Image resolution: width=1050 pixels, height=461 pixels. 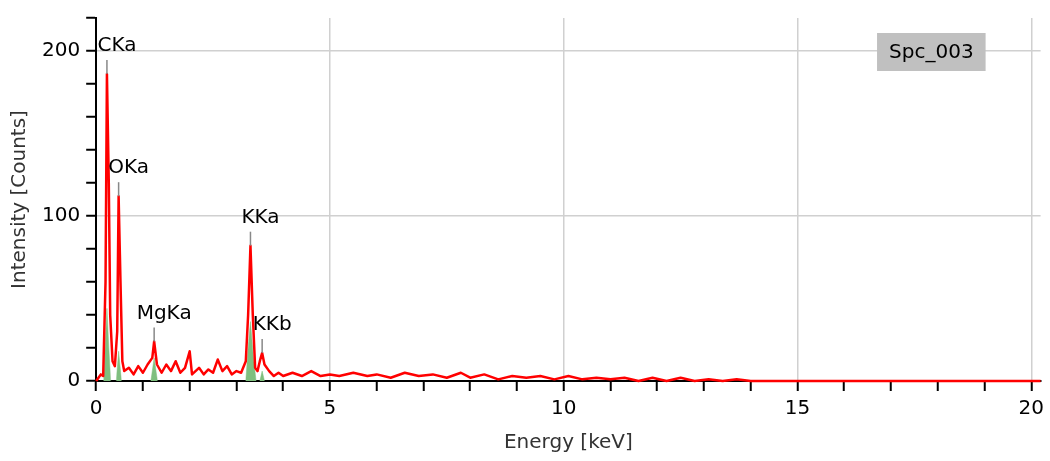 What do you see at coordinates (61, 214) in the screenshot?
I see `y-tick-label: 100` at bounding box center [61, 214].